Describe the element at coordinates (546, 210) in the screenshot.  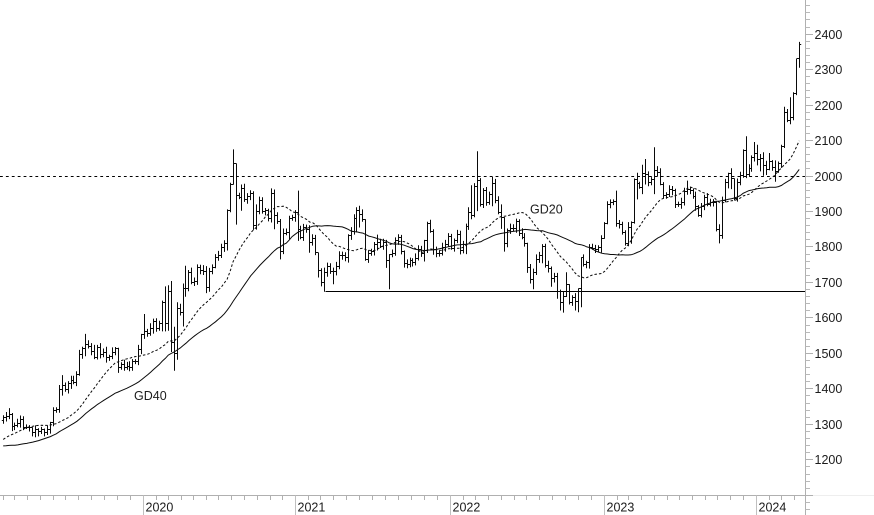
I see `svg-text: GD20` at that location.